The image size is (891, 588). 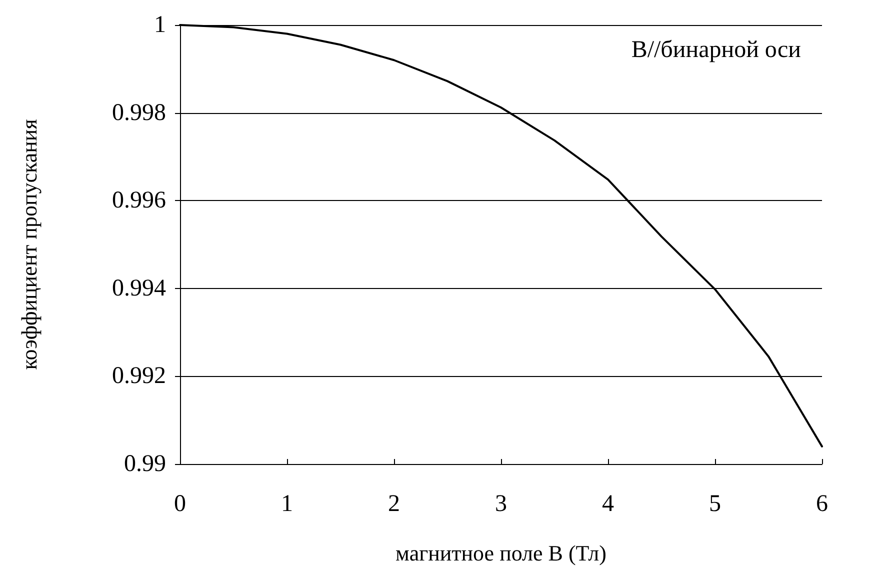 What do you see at coordinates (608, 504) in the screenshot?
I see `x-tick-label: 4` at bounding box center [608, 504].